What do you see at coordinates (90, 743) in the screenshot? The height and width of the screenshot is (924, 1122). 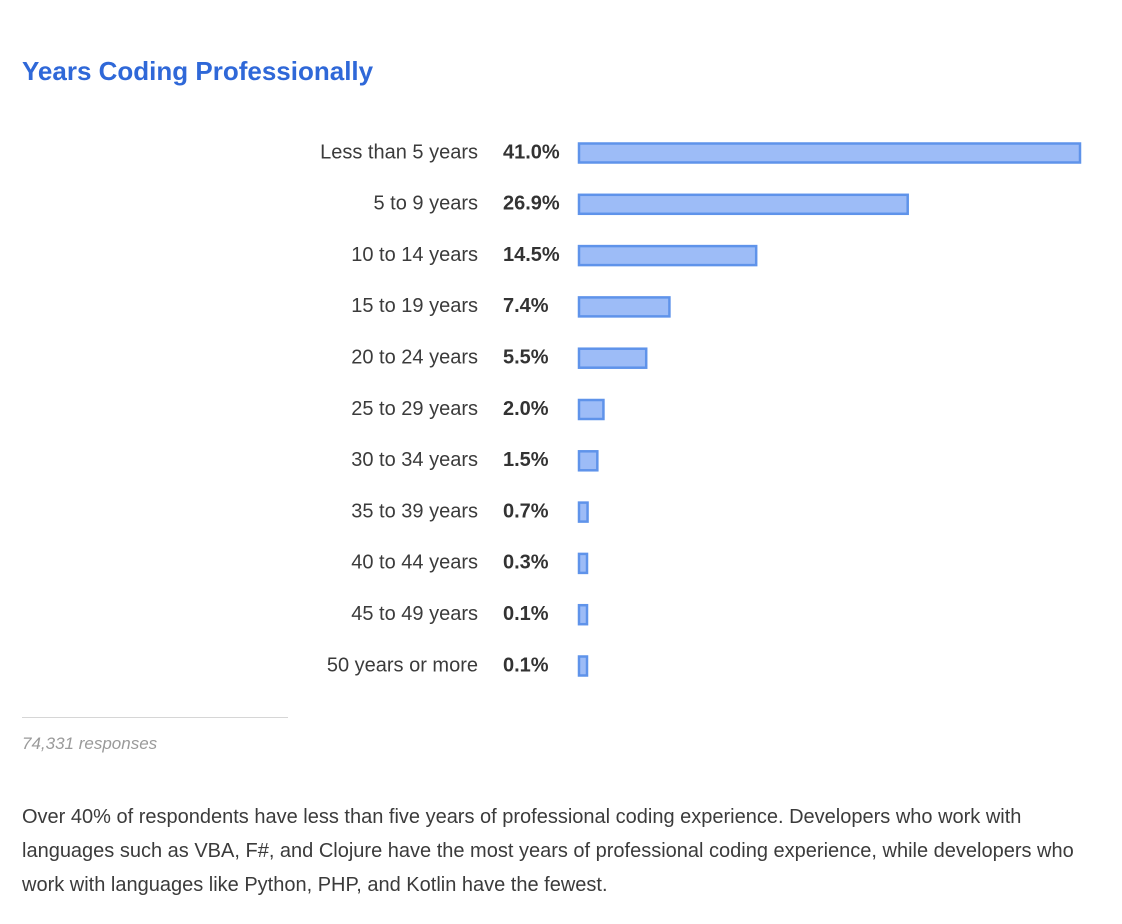 I see `response-count: 74,331 responses` at bounding box center [90, 743].